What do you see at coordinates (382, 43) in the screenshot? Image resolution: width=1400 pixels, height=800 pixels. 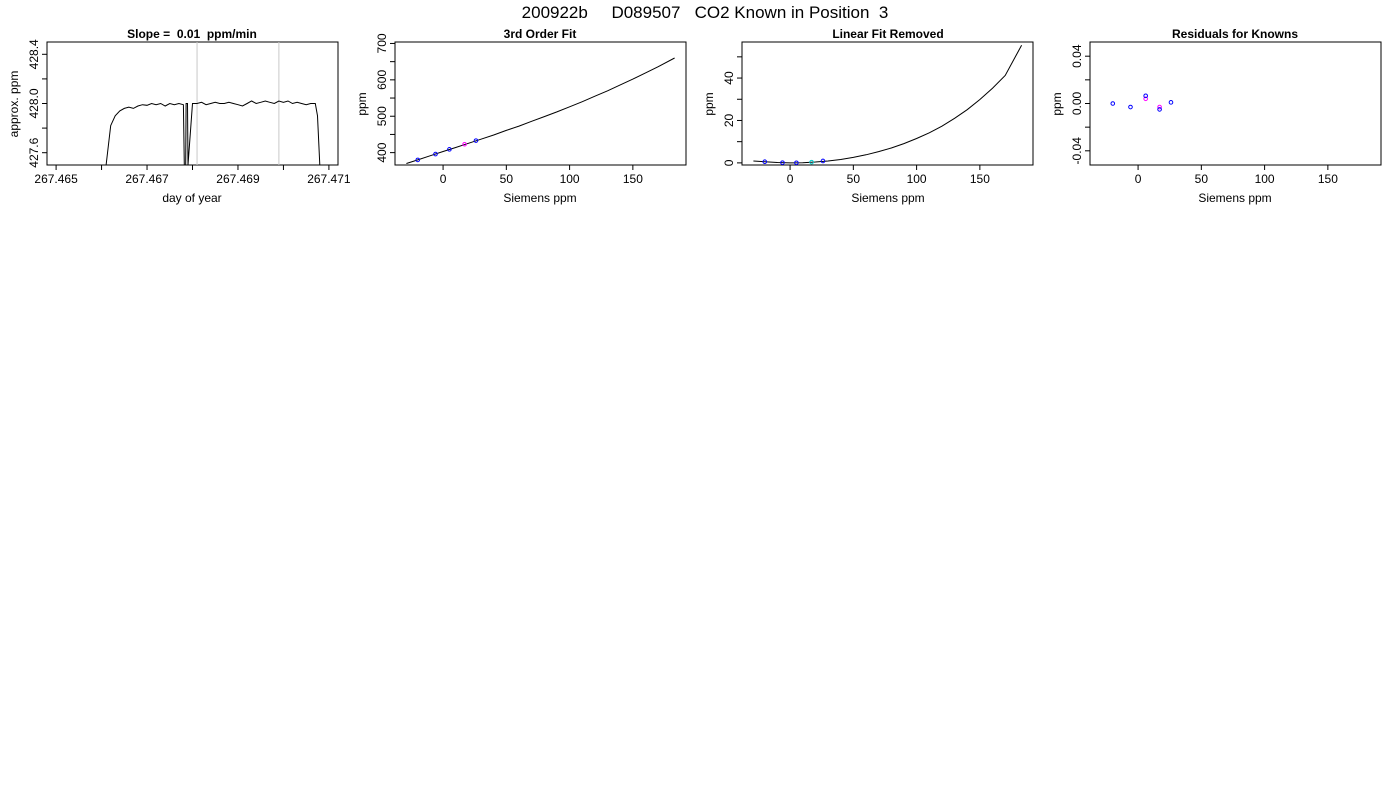 I see `y-tick-label: 700` at bounding box center [382, 43].